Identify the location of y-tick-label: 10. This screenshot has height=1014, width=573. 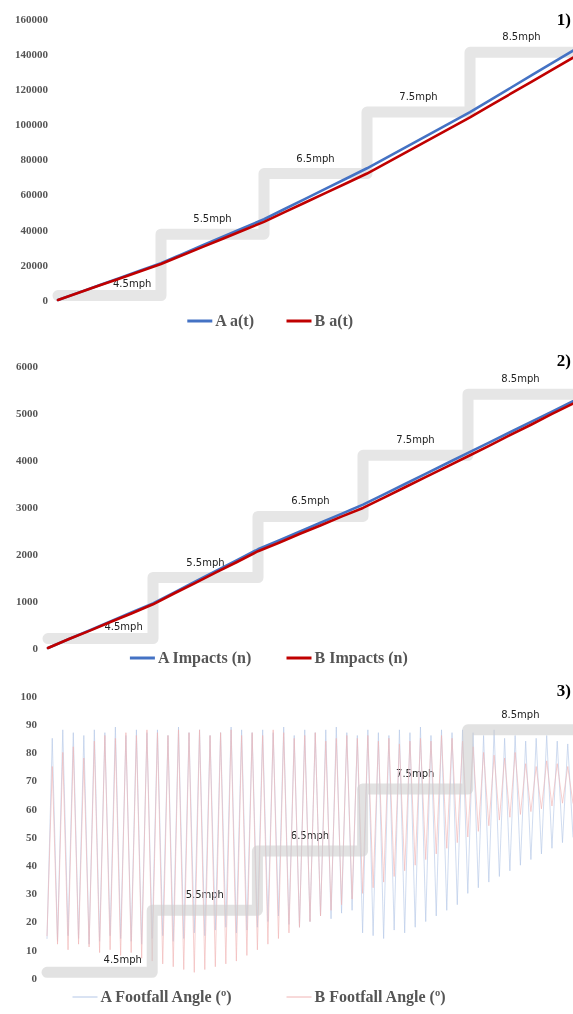
(32, 949).